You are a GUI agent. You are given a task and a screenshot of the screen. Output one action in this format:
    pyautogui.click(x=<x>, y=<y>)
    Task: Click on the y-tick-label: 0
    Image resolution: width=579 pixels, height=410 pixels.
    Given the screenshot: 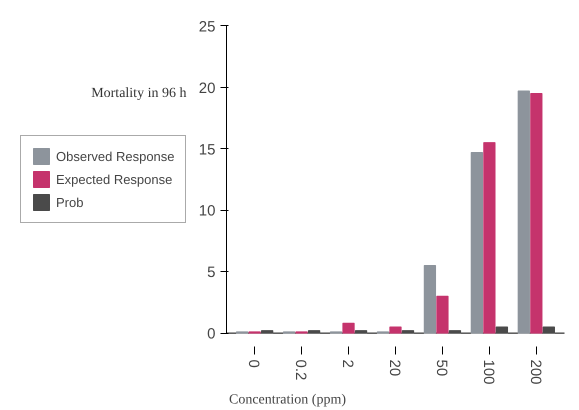 What is the action you would take?
    pyautogui.click(x=211, y=334)
    